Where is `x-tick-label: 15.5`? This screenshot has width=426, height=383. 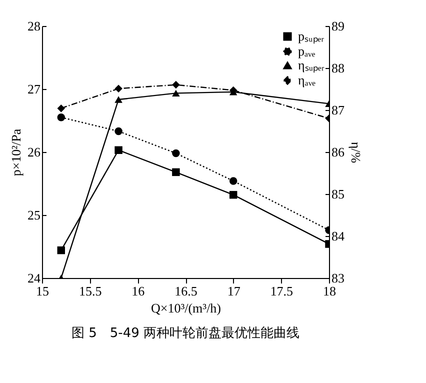 x-tick-label: 15.5 is located at coordinates (90, 291).